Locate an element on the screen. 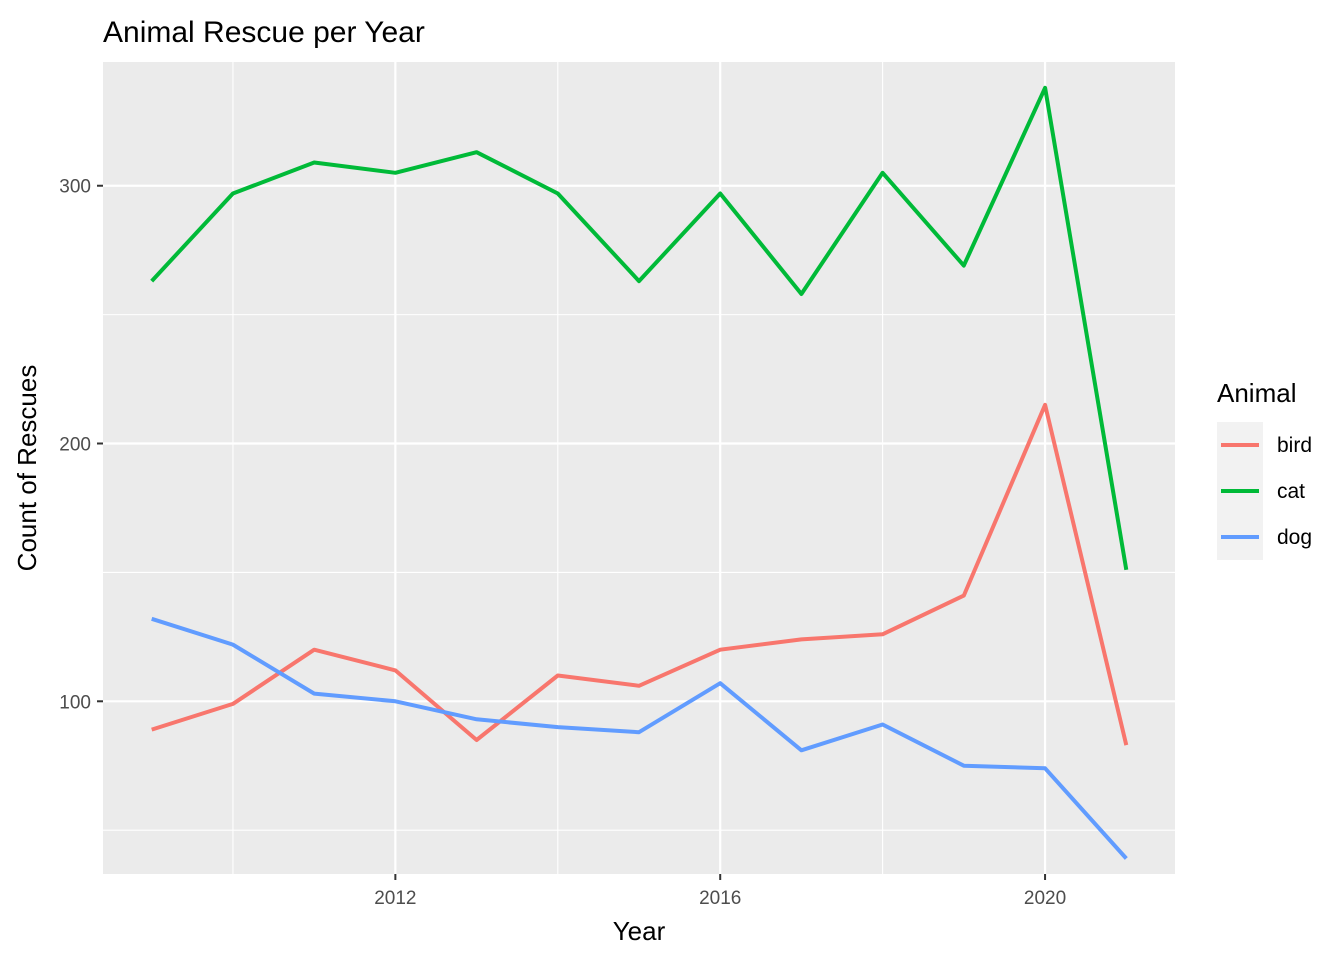 This screenshot has width=1344, height=960. x-axis-ticks: 2012 2016 2020 is located at coordinates (720, 891).